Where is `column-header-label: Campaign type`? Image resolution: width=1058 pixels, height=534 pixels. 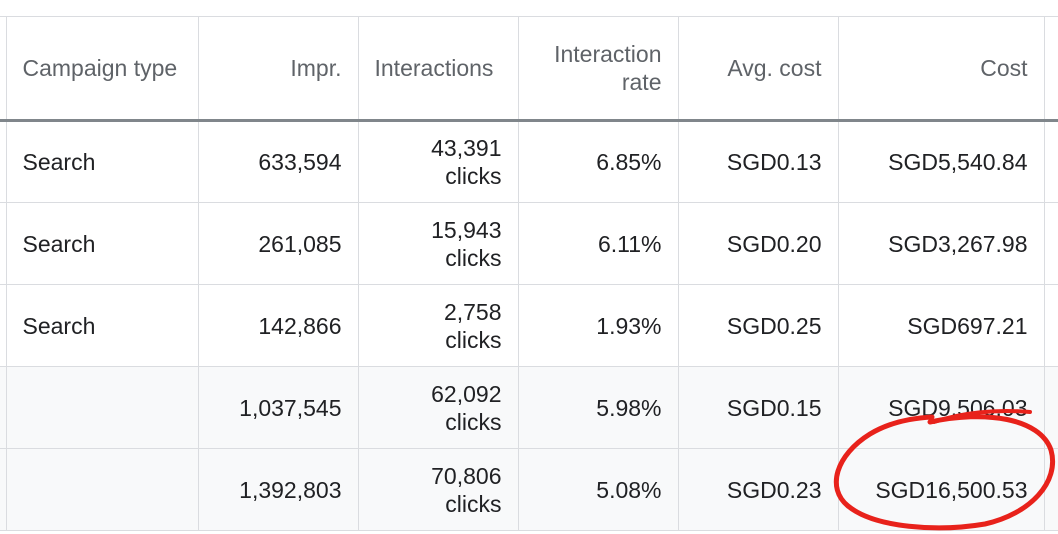
column-header-label: Campaign type is located at coordinates (100, 68).